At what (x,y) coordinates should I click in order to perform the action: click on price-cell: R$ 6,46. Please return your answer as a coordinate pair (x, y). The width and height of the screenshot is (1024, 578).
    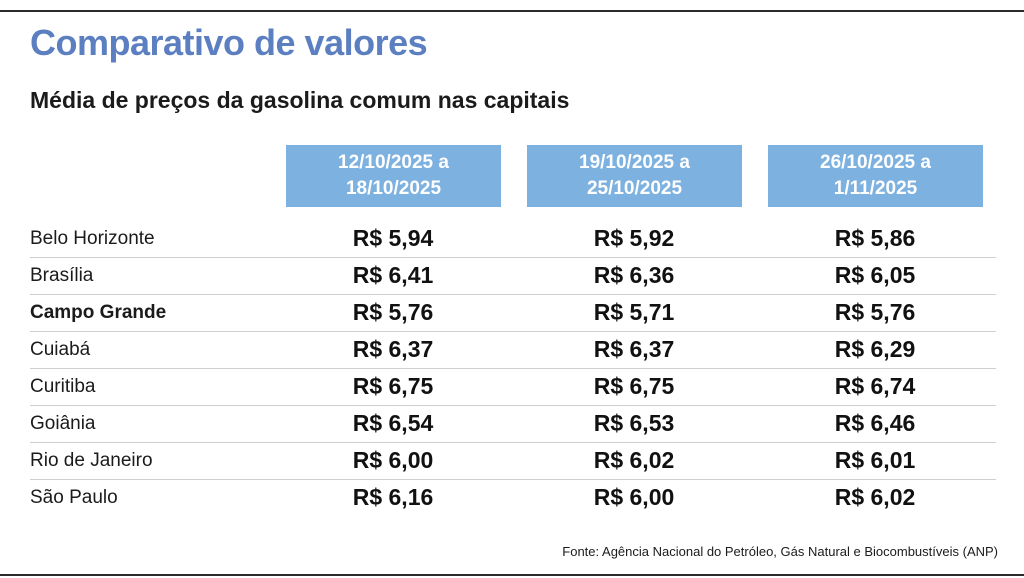
    Looking at the image, I should click on (875, 423).